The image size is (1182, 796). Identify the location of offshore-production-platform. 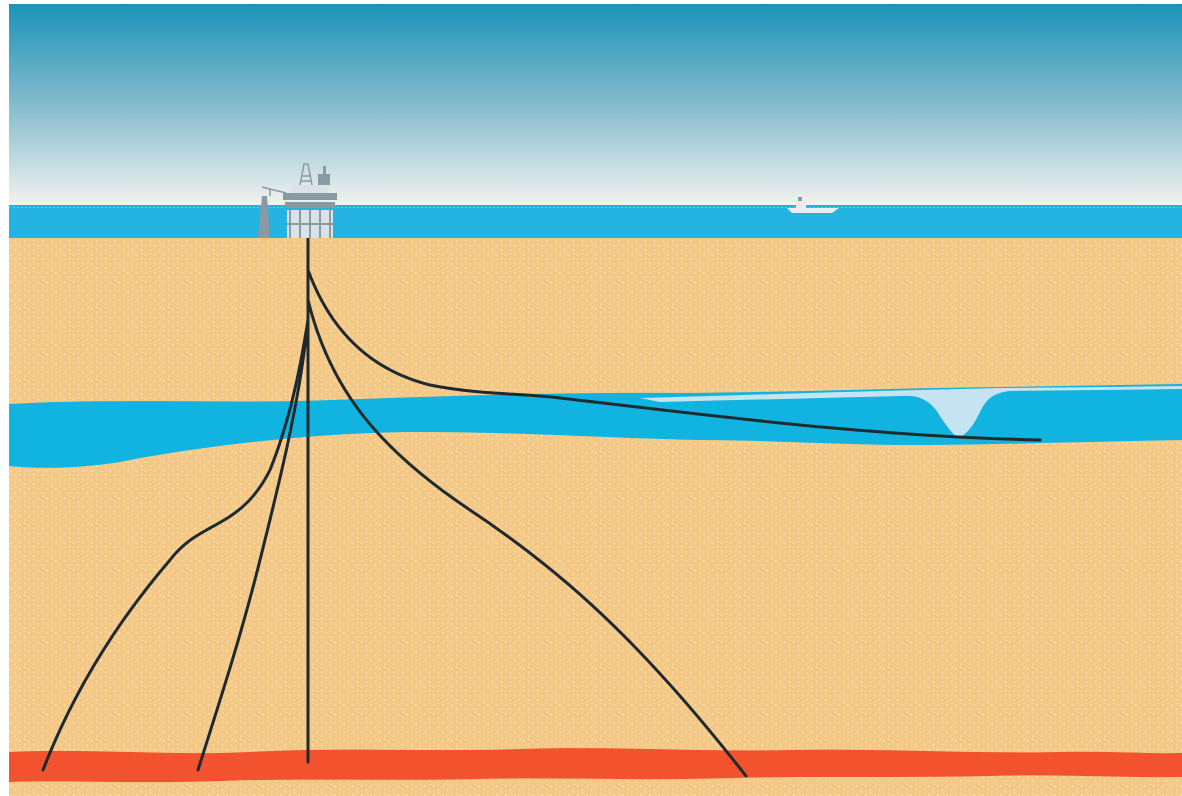
(297, 200).